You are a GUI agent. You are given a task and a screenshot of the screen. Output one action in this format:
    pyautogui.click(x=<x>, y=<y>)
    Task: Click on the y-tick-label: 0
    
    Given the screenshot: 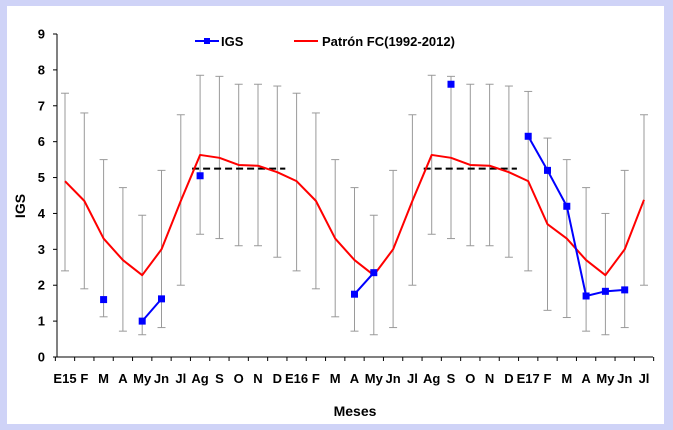 What is the action you would take?
    pyautogui.click(x=41, y=357)
    